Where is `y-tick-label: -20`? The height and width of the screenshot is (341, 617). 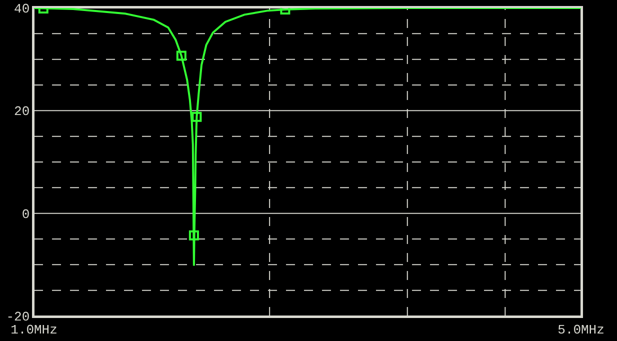
y-tick-label: -20 is located at coordinates (18, 317).